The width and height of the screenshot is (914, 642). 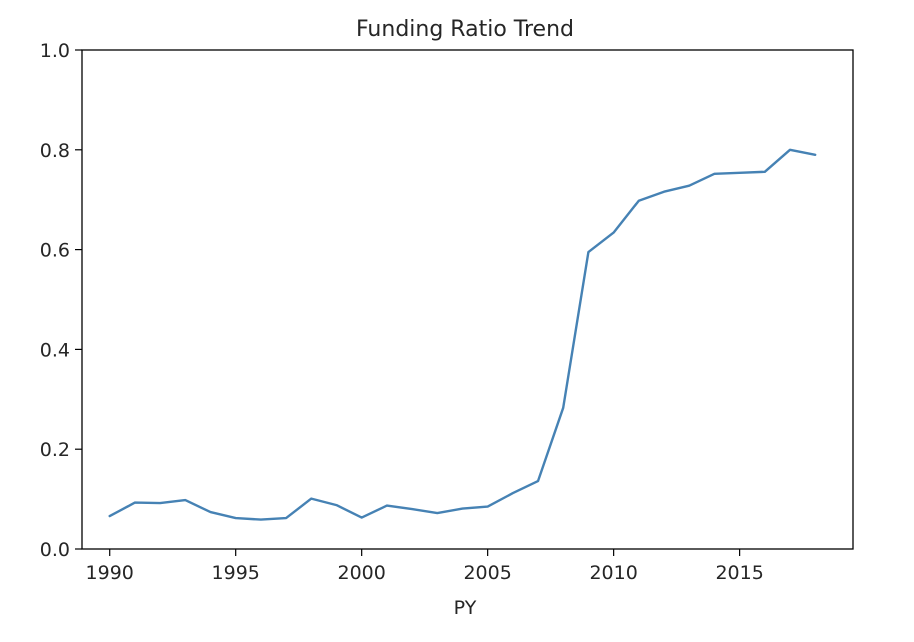 What do you see at coordinates (55, 350) in the screenshot?
I see `y-tick-label: 0.4` at bounding box center [55, 350].